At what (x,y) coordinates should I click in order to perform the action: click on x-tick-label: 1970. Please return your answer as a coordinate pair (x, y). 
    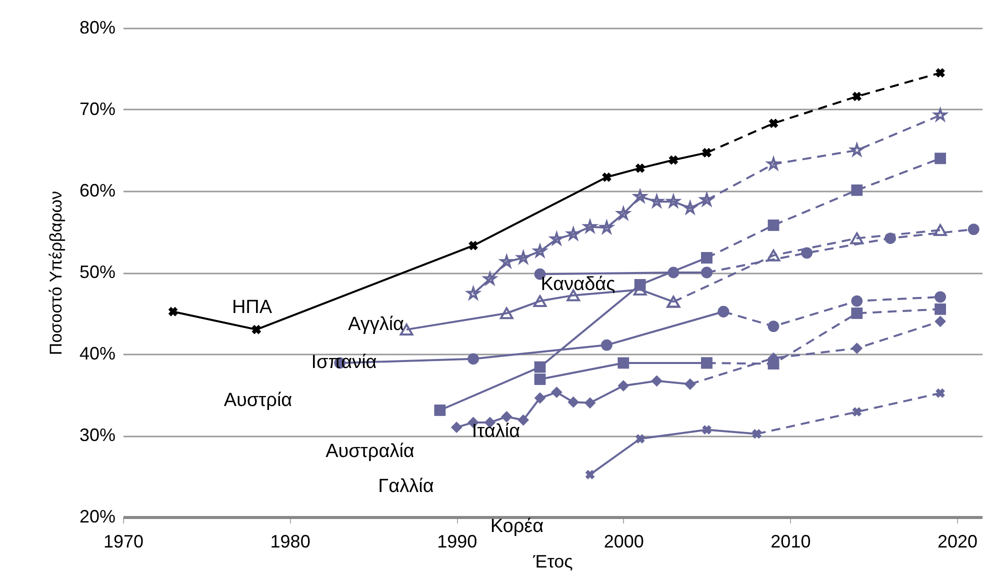
    Looking at the image, I should click on (123, 542).